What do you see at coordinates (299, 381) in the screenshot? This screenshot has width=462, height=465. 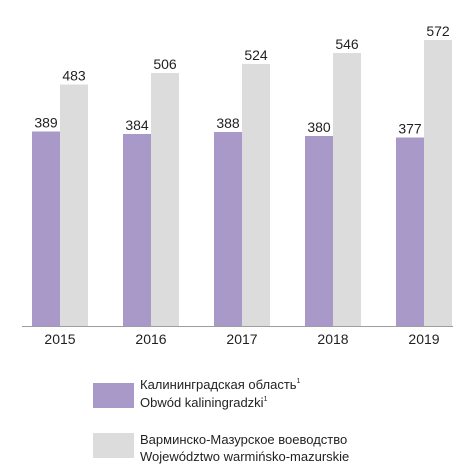 I see `legend-footnote-kaliningrad-ru: 1` at bounding box center [299, 381].